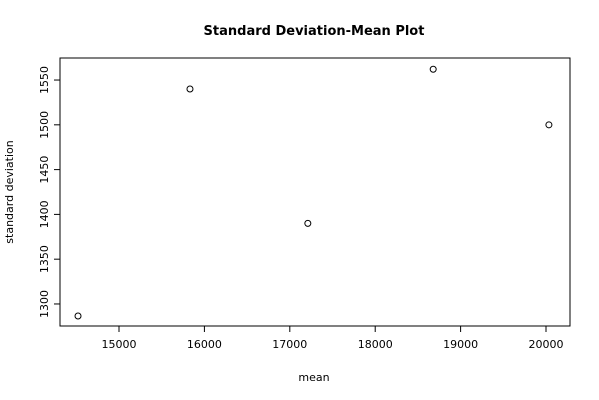  I want to click on y-tick-label: 1450, so click(44, 170).